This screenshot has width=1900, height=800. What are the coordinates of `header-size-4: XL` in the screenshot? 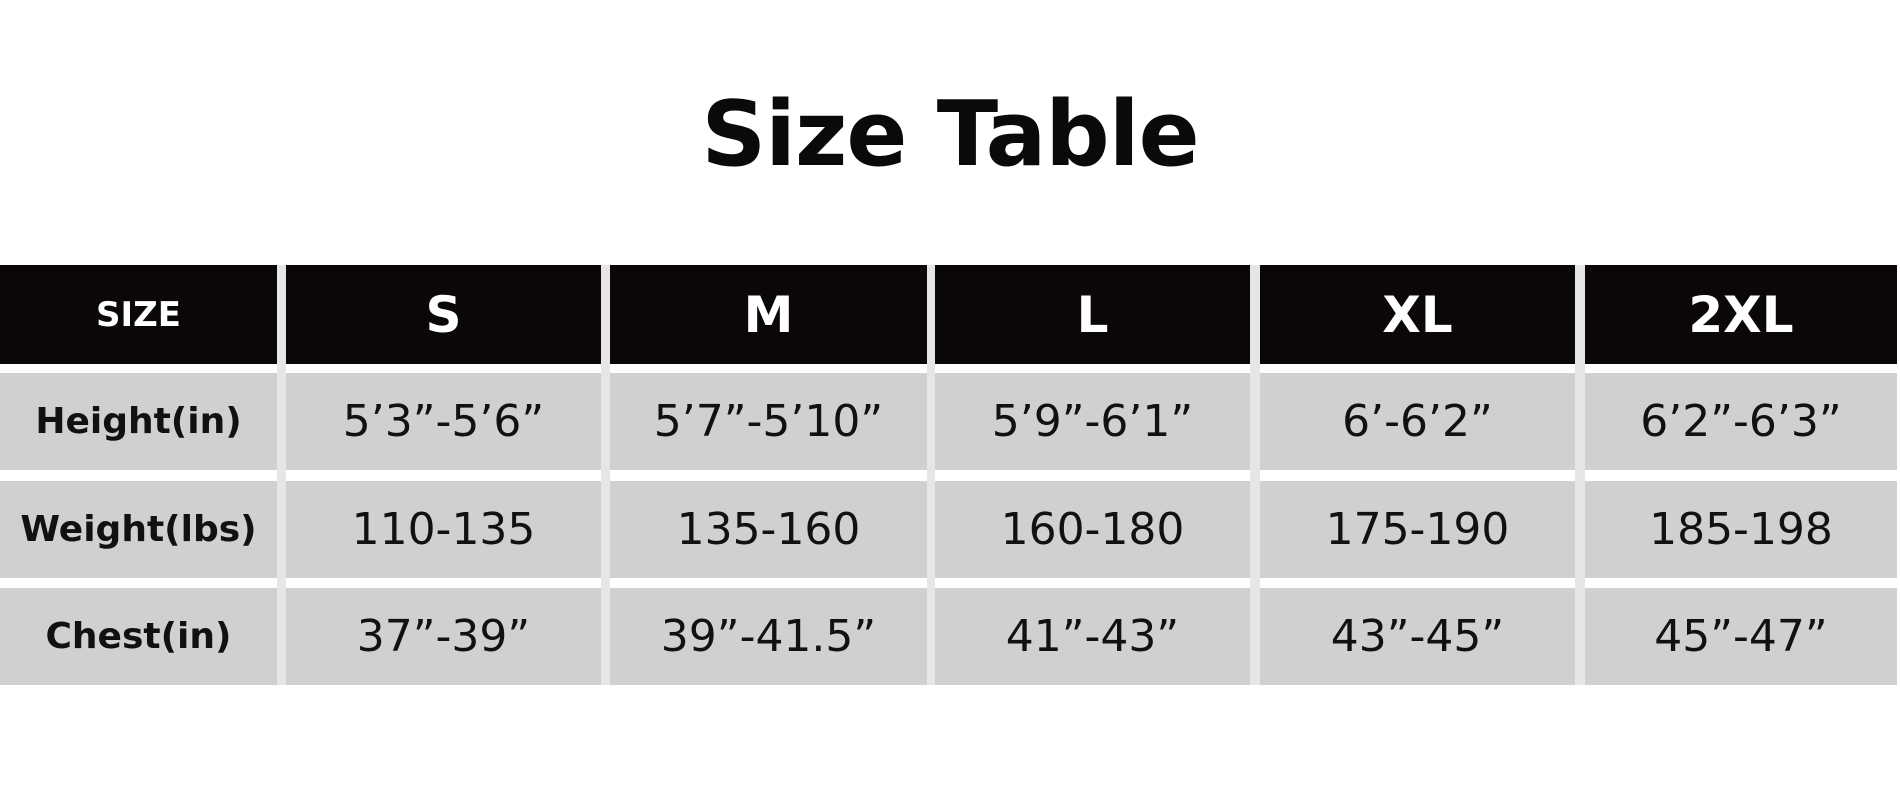 It's located at (1417, 314).